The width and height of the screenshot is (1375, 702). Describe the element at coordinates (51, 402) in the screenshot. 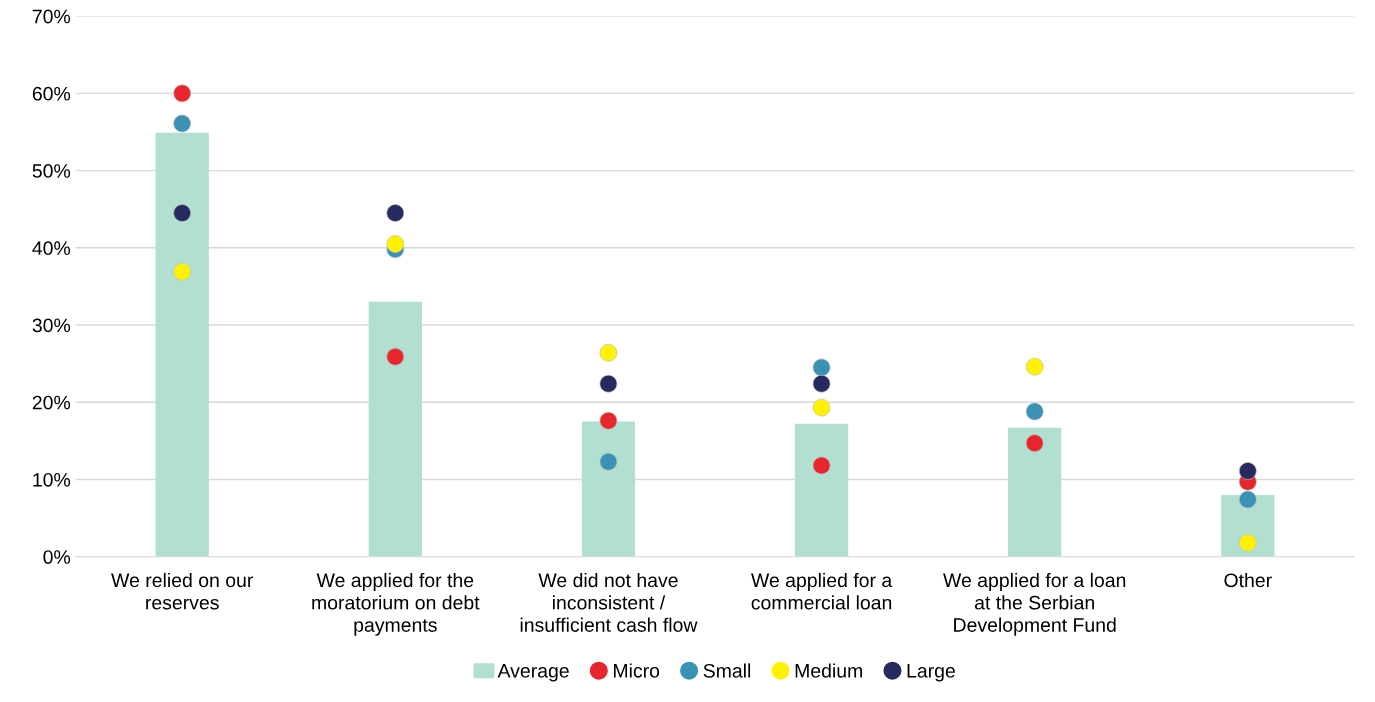

I see `y-tick-label: 20%` at that location.